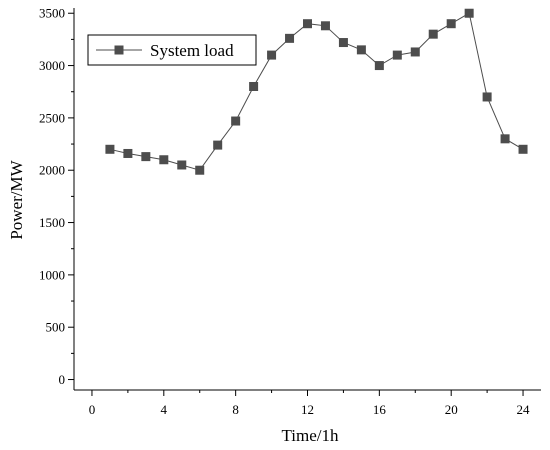 The image size is (550, 450). I want to click on y-tick-label: 1500, so click(52, 222).